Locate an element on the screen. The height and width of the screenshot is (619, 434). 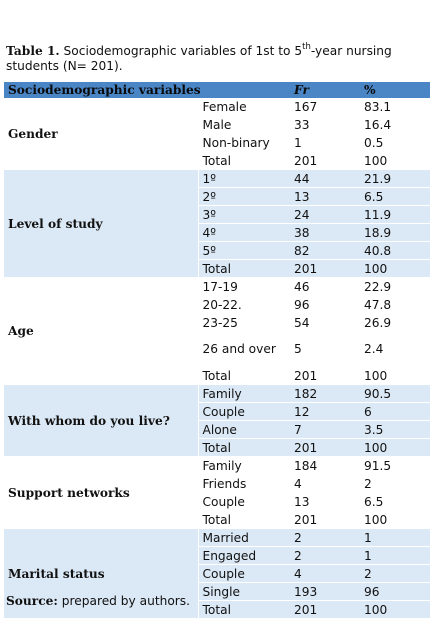
category-cell: 23-25 is located at coordinates (244, 322).